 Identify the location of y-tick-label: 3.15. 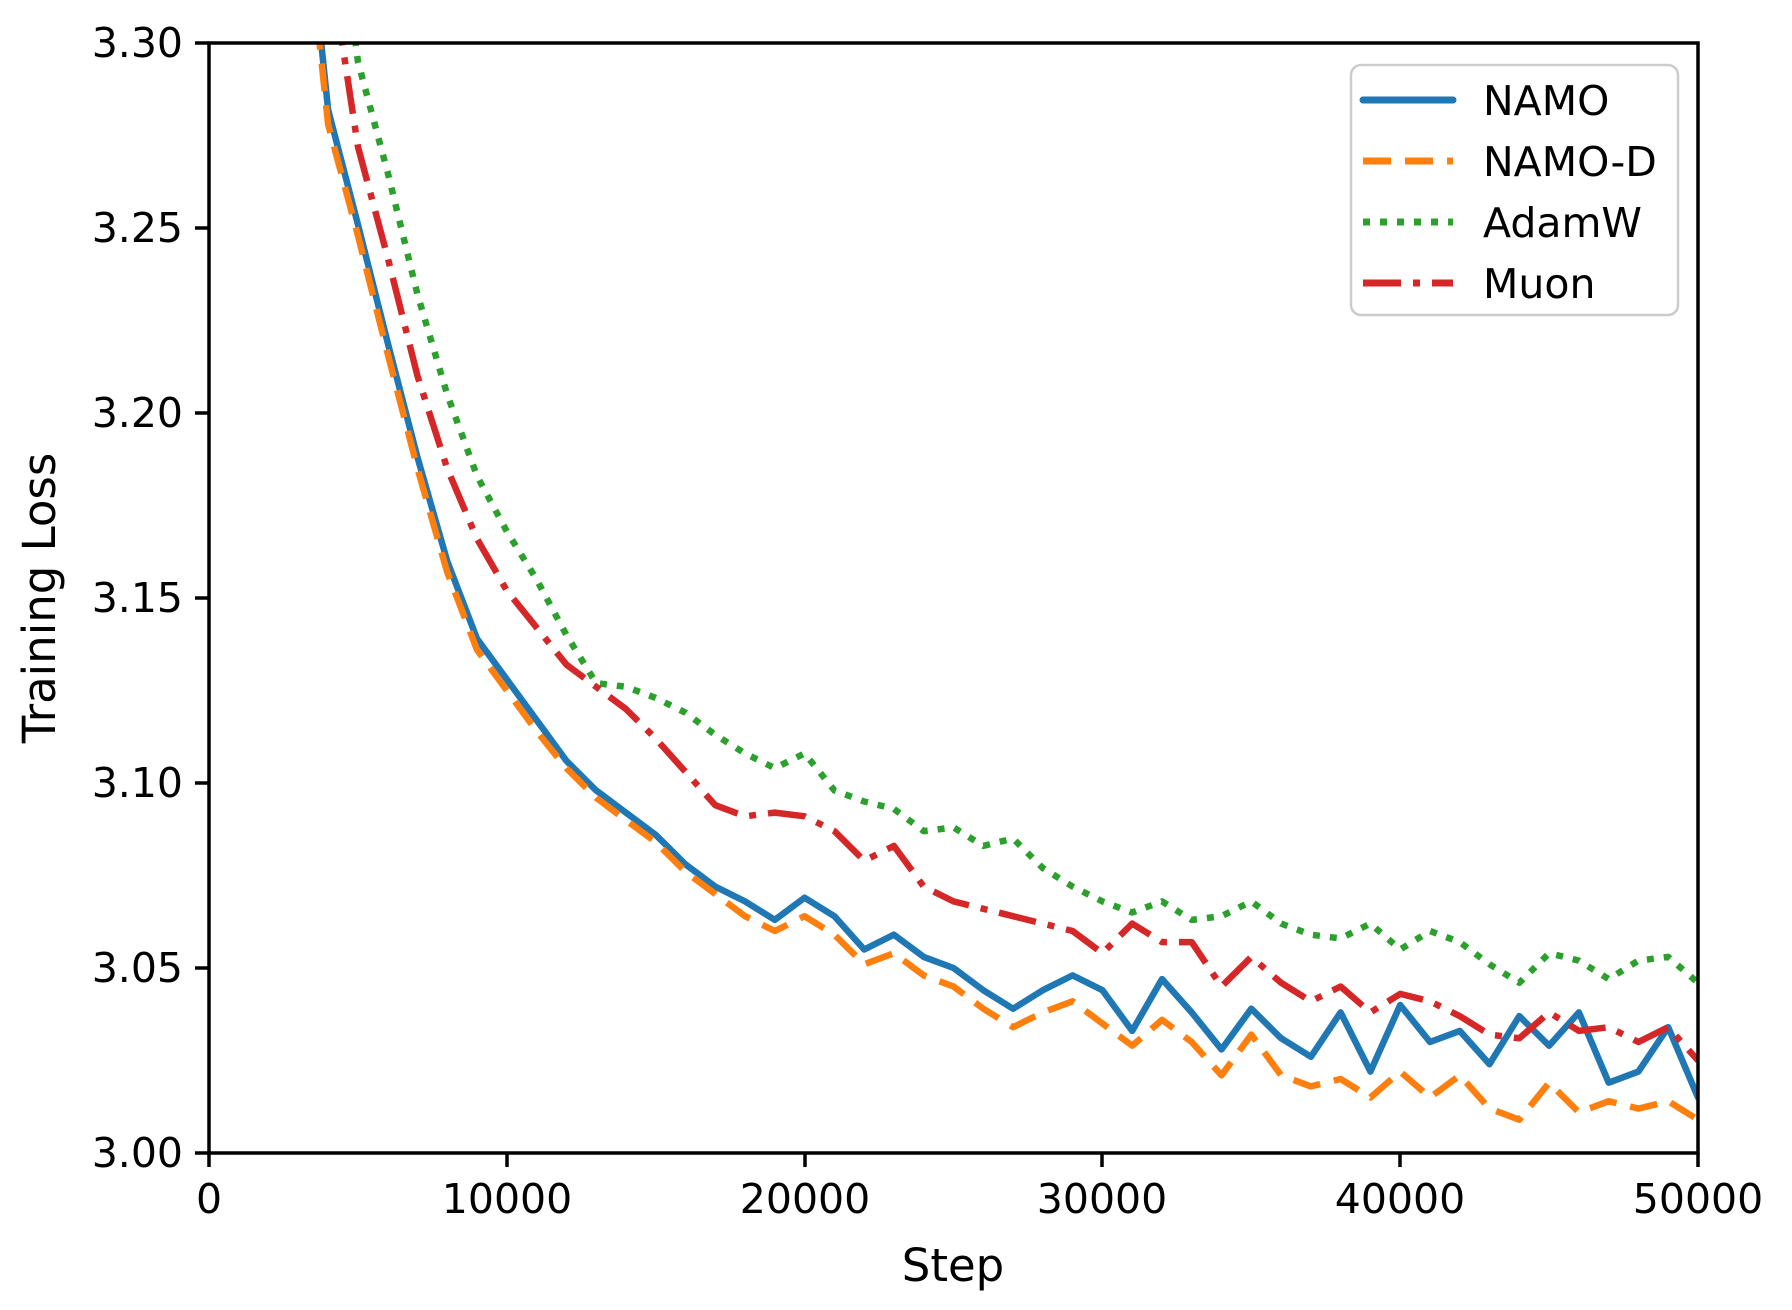
(137, 598).